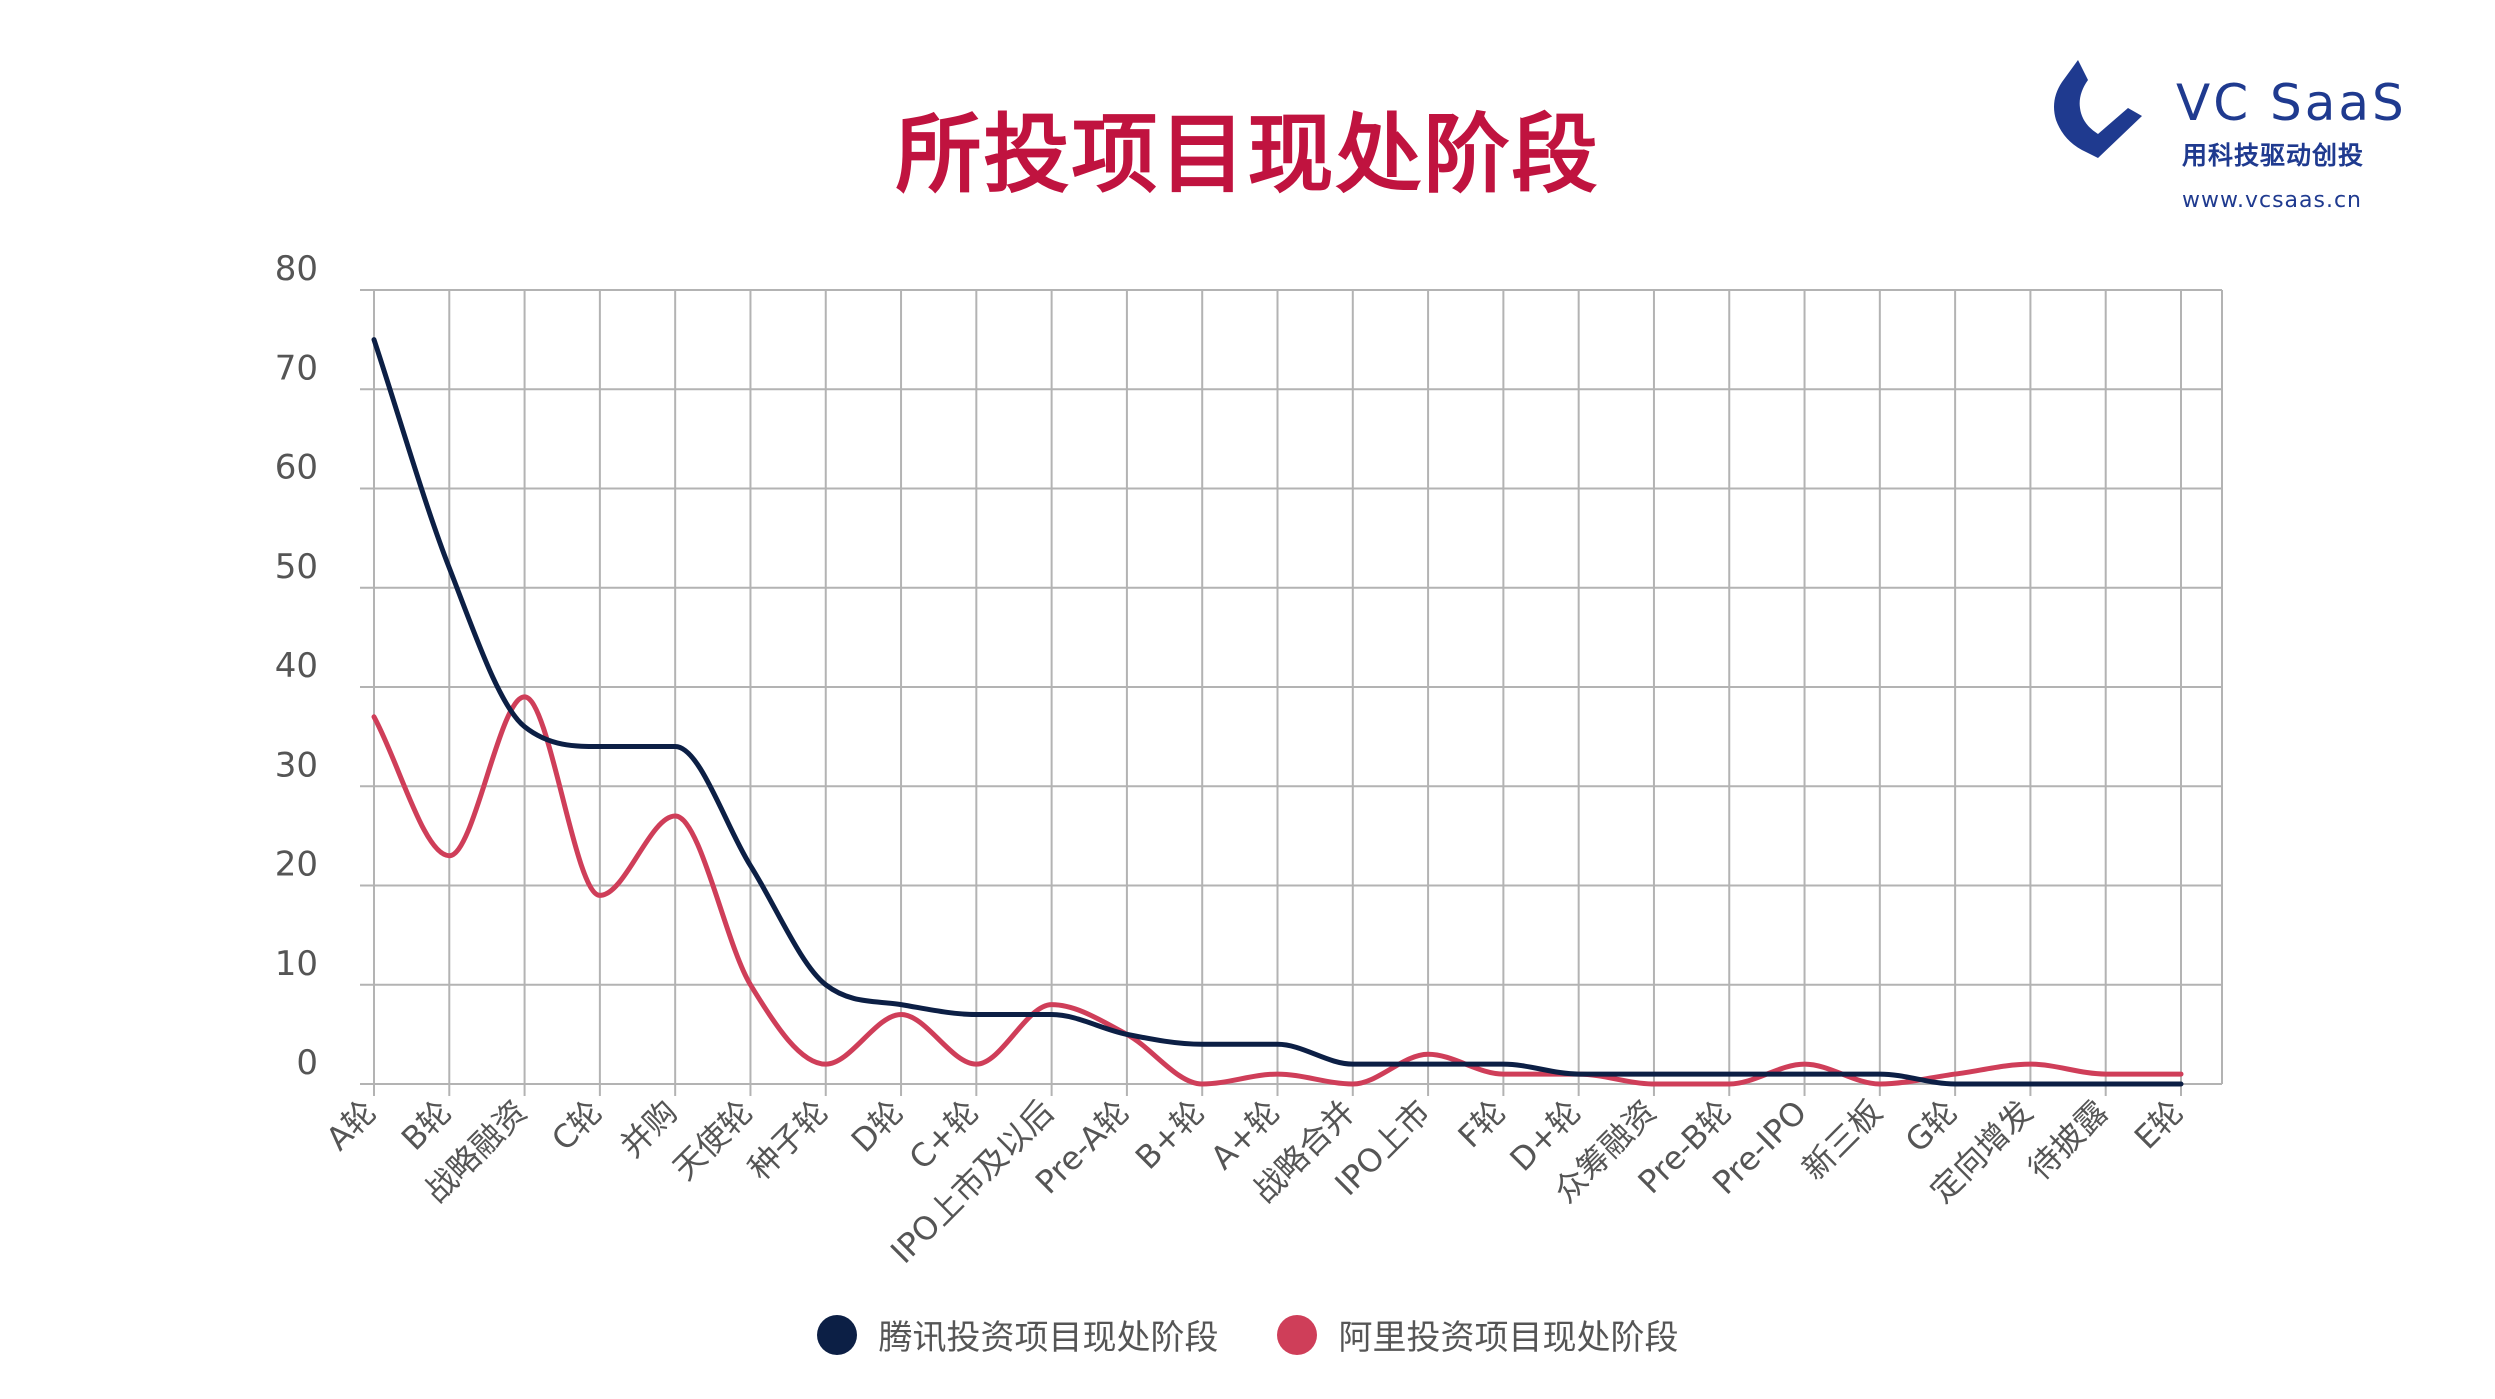 The image size is (2495, 1399). Describe the element at coordinates (2226, 139) in the screenshot. I see `brand-logo: VC SaaS 用科技驱动创投 www.vcsaas.cn` at that location.